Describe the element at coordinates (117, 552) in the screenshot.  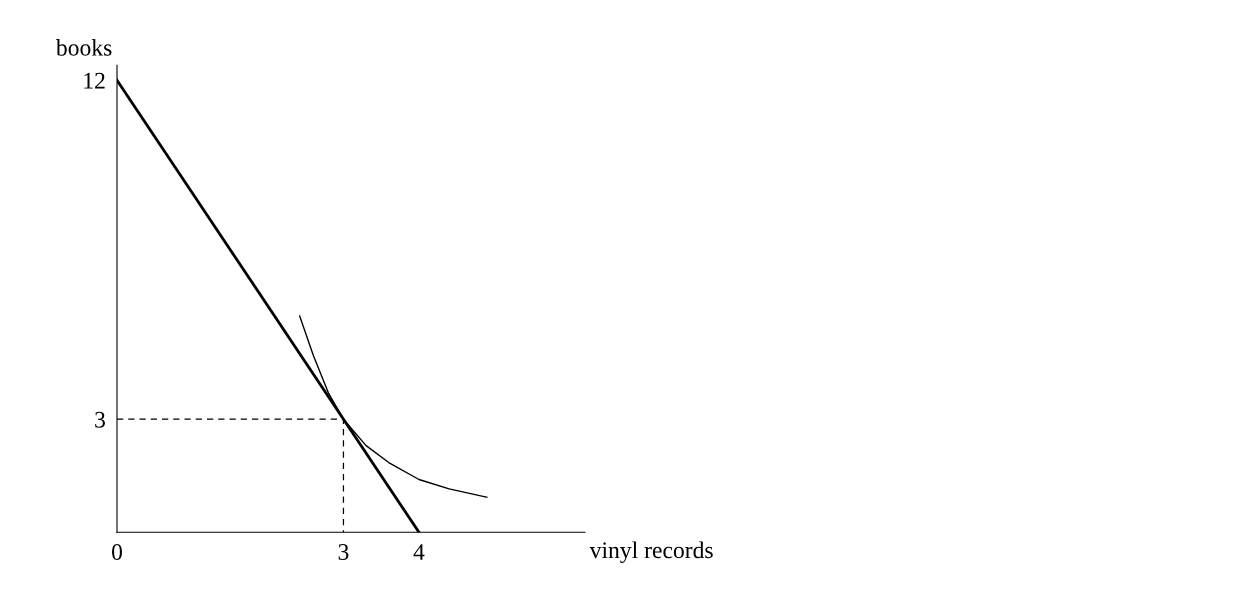
I see `x-tick-label: 0` at that location.